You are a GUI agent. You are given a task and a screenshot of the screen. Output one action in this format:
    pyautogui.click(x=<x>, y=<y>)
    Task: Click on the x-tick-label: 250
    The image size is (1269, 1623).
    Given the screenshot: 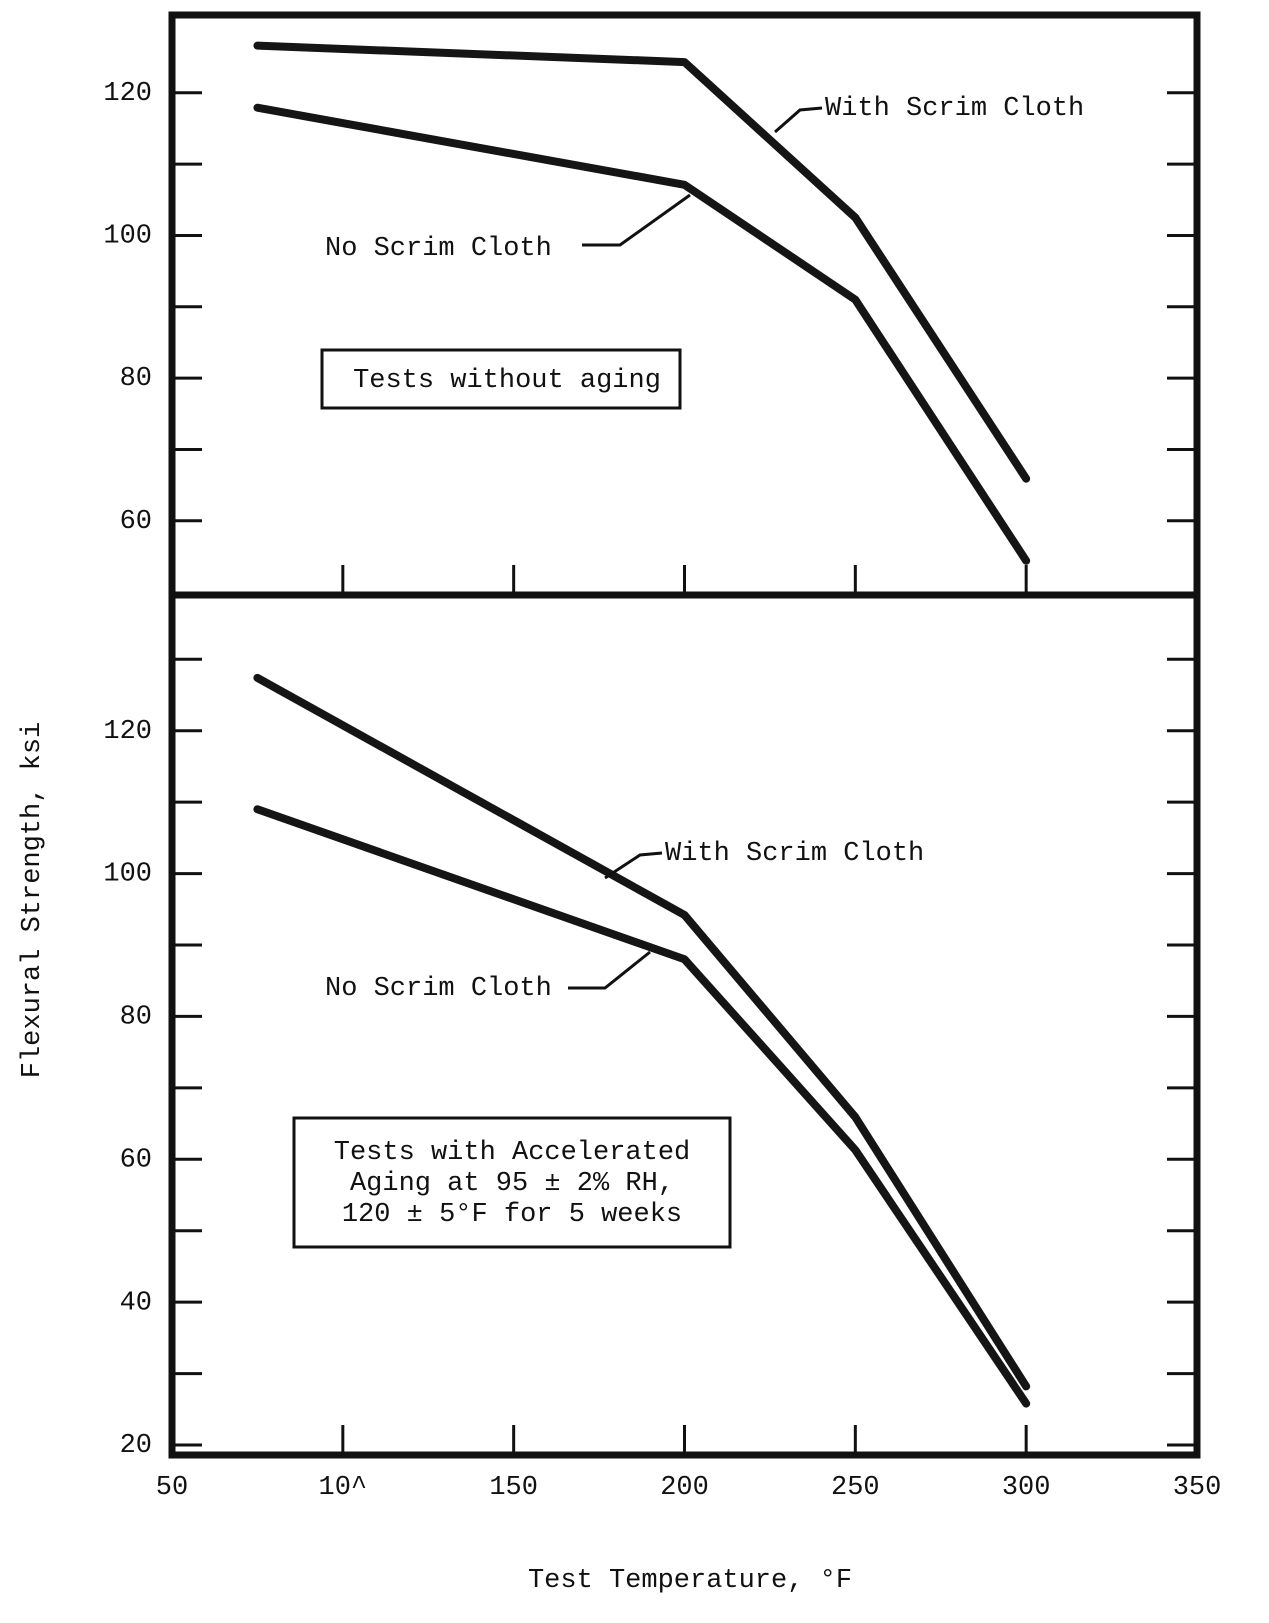 What is the action you would take?
    pyautogui.click(x=855, y=1488)
    